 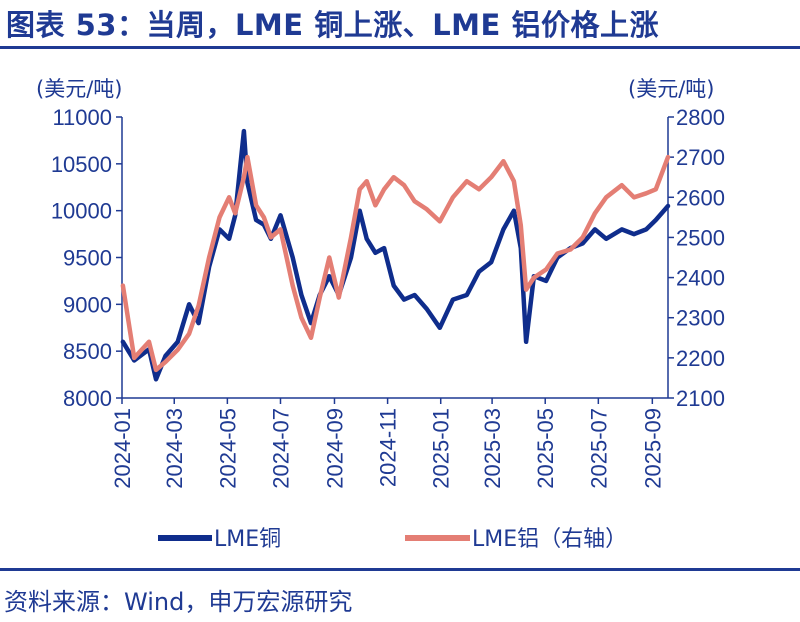 What do you see at coordinates (280, 448) in the screenshot?
I see `x-tick-label: 2024-07` at bounding box center [280, 448].